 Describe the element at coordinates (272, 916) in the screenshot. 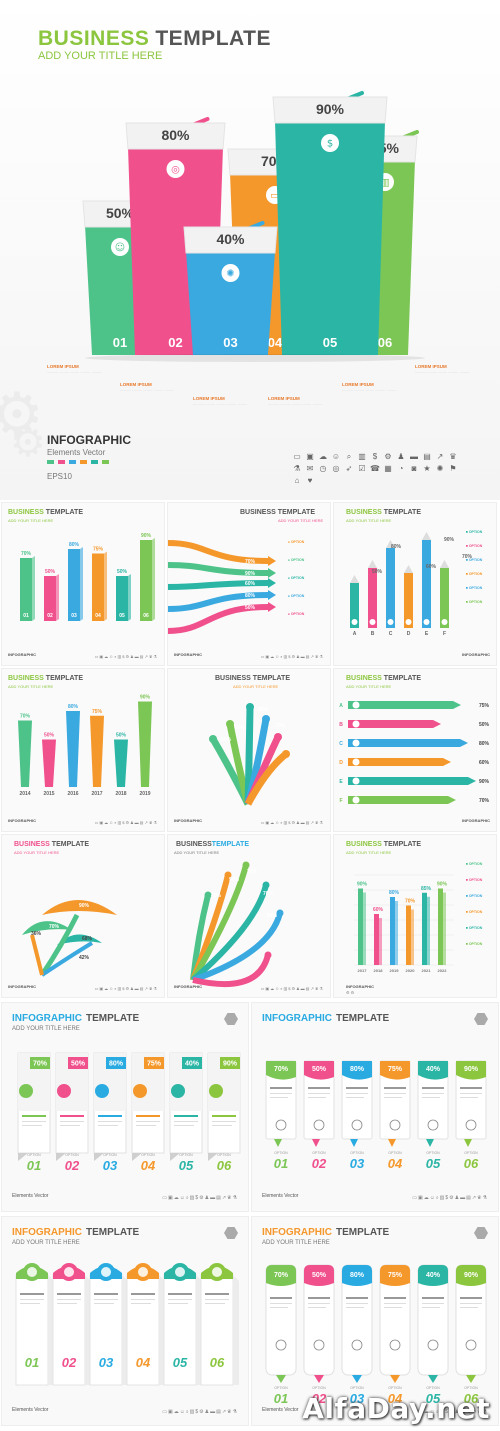

I see `curve-percent: 80%` at that location.